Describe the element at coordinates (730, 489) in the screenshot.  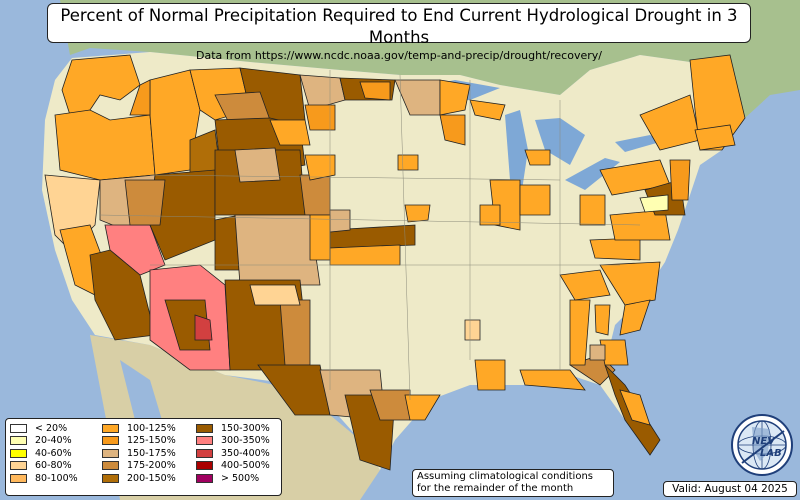
I see `valid-date: Valid: August 04 2025` at that location.